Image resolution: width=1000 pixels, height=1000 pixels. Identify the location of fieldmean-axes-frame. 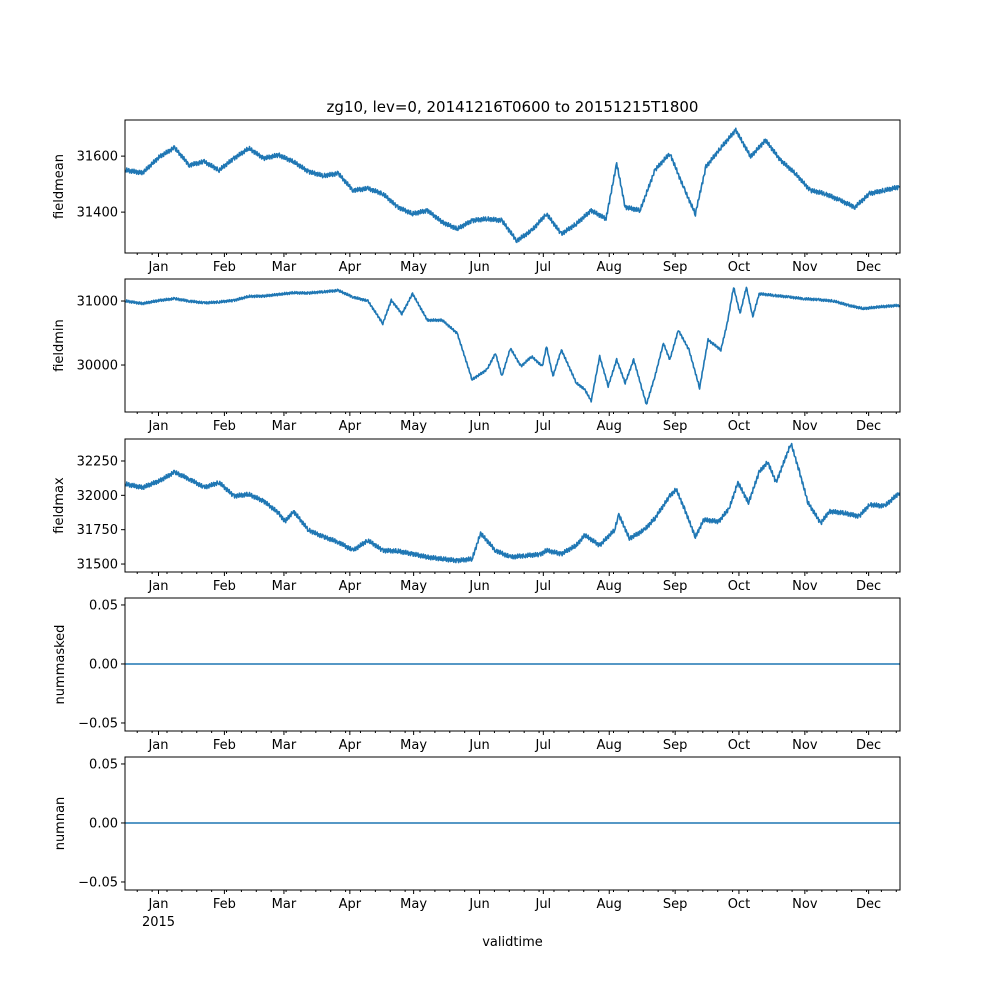
(512, 186).